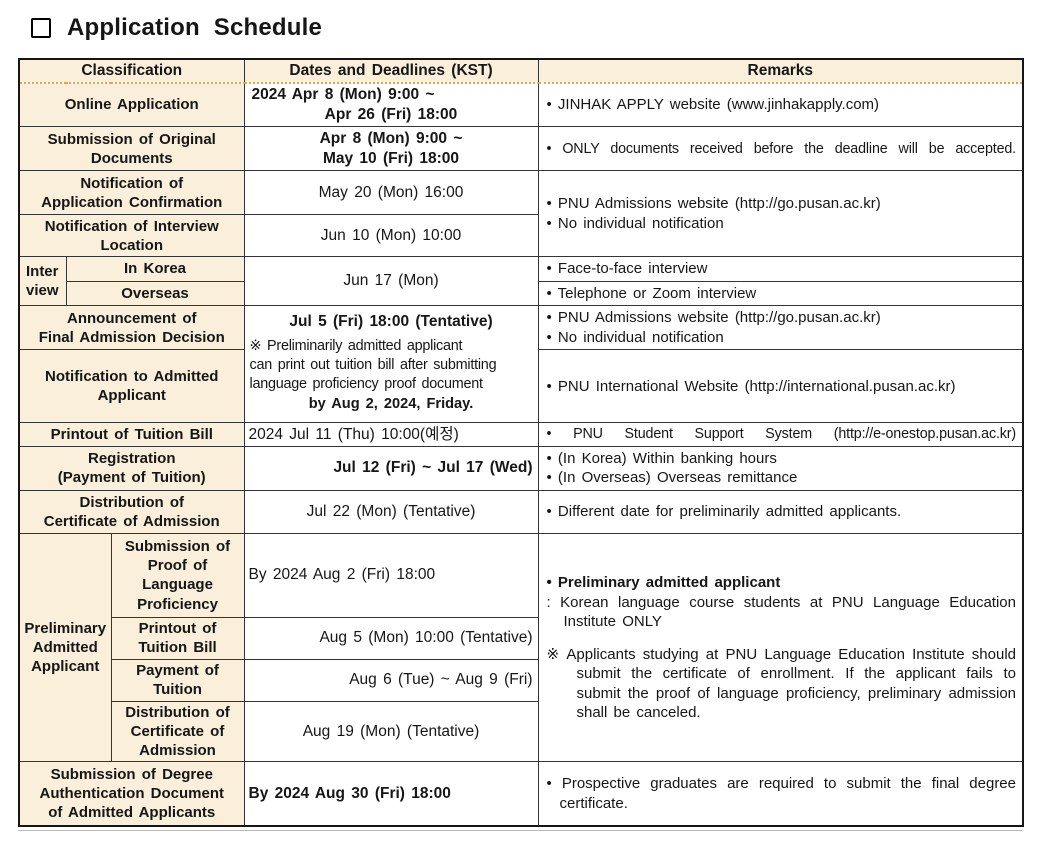 This screenshot has height=843, width=1039. What do you see at coordinates (391, 511) in the screenshot?
I see `certificate-admission-dates: Jul 22 (Mon) (Tentative)` at bounding box center [391, 511].